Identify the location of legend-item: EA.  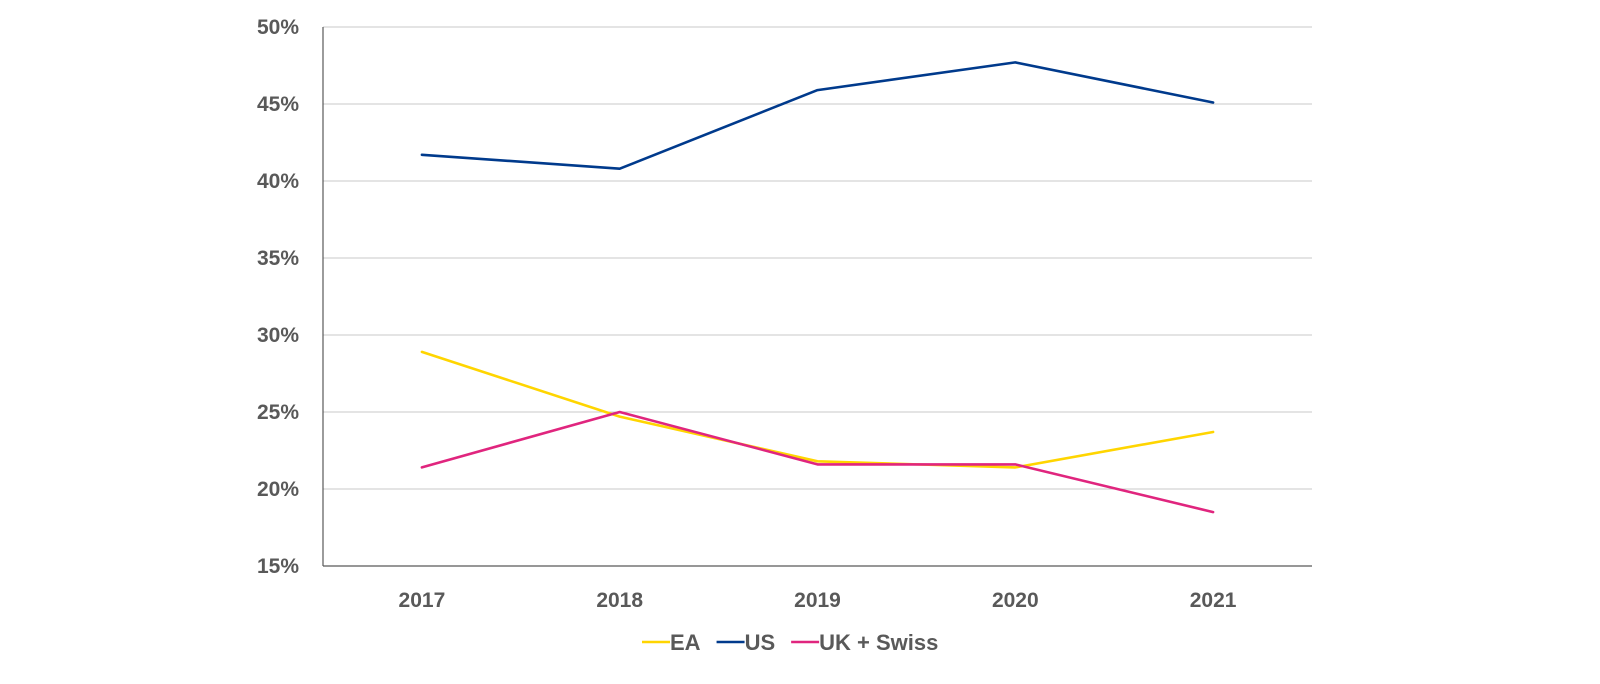
(671, 642).